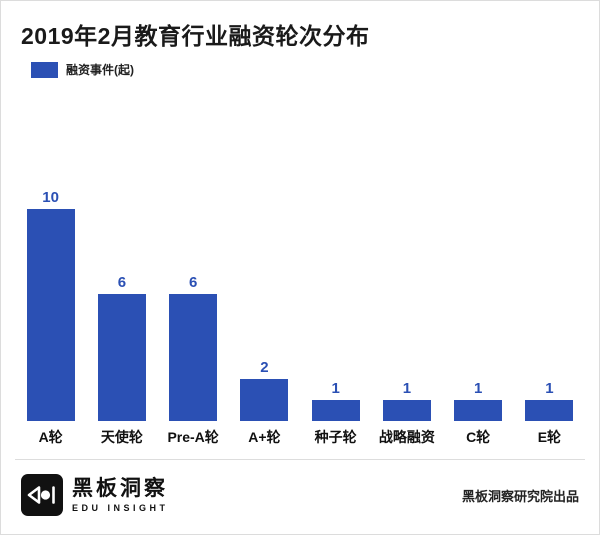 The height and width of the screenshot is (535, 600). Describe the element at coordinates (100, 70) in the screenshot. I see `legend-label: 融资事件(起)` at that location.